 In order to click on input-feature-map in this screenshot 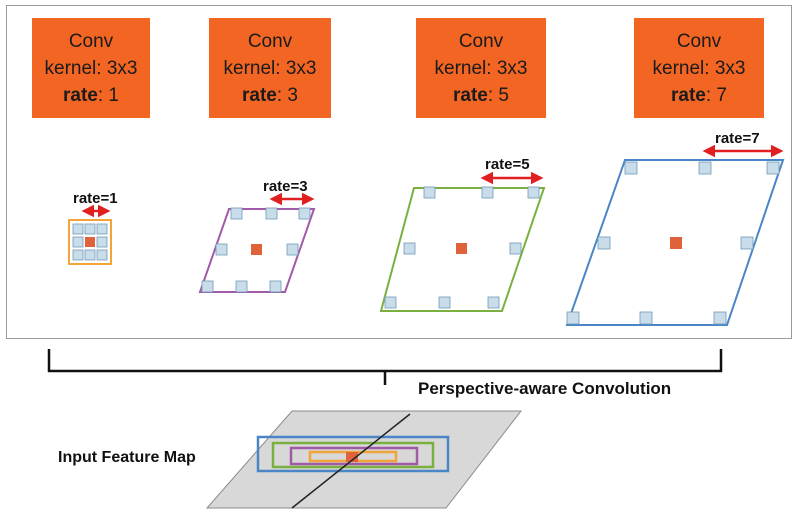, I will do `click(364, 459)`.